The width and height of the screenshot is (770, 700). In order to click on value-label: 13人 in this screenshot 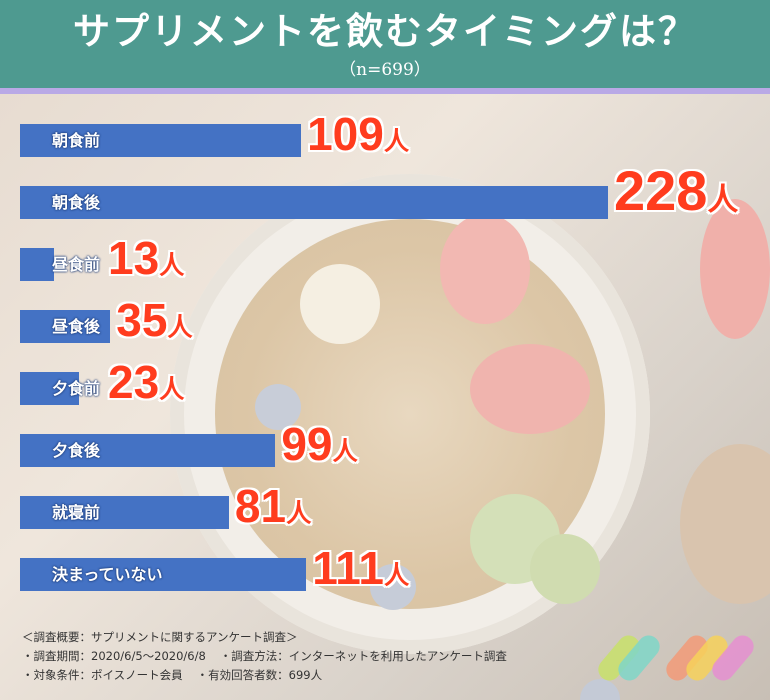, I will do `click(146, 261)`.